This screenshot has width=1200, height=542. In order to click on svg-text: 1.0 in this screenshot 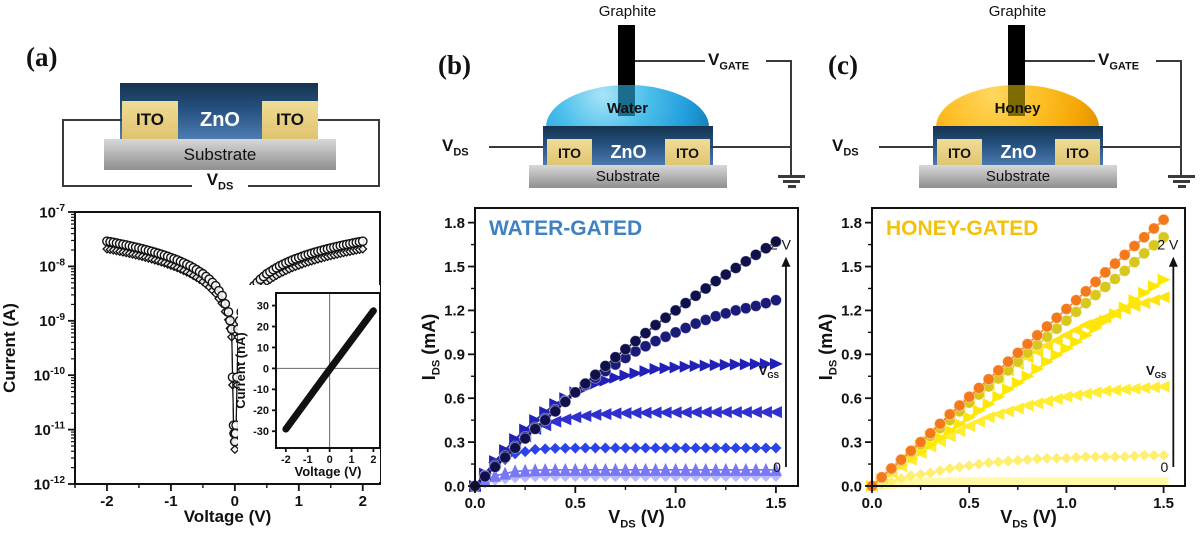, I will do `click(1066, 503)`.